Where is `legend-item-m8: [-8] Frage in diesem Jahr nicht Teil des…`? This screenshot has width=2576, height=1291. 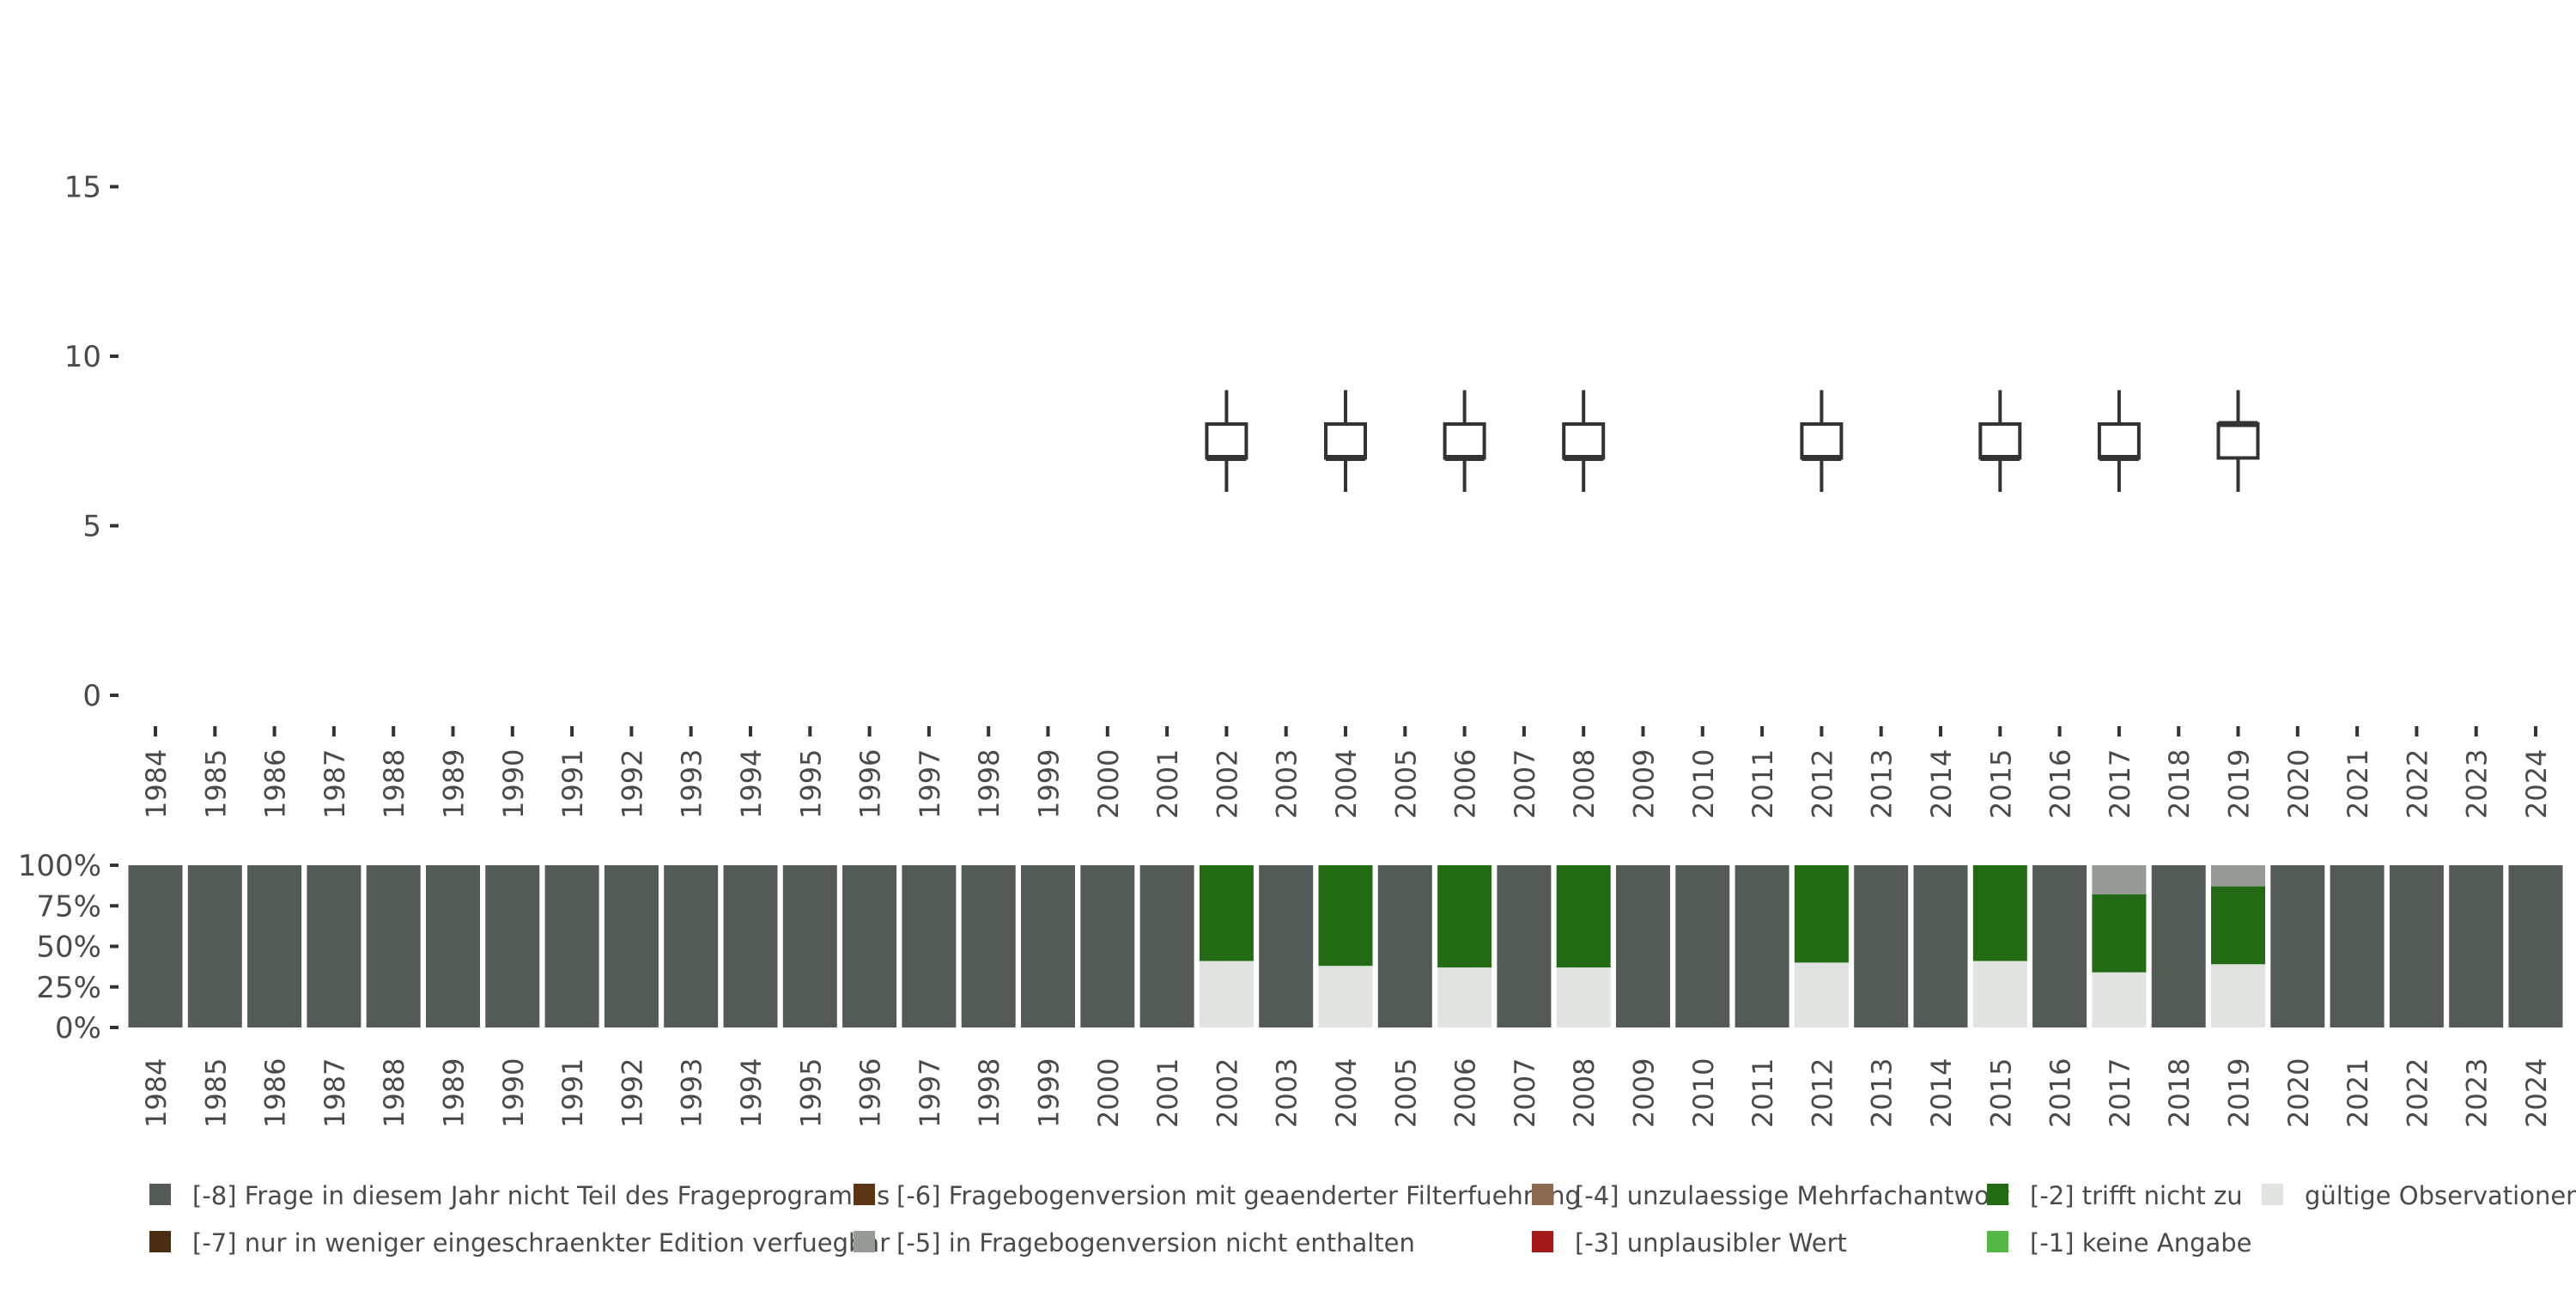
legend-item-m8: [-8] Frage in diesem Jahr nicht Teil des… is located at coordinates (519, 1196).